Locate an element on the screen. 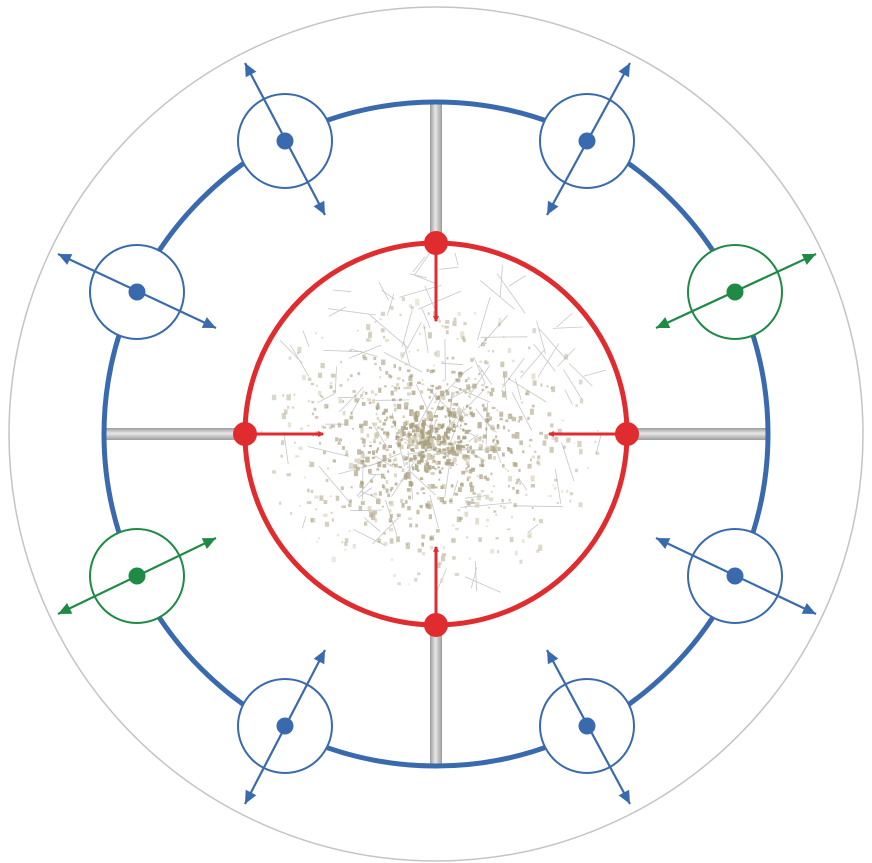  ring-node-lower-right is located at coordinates (736, 576).